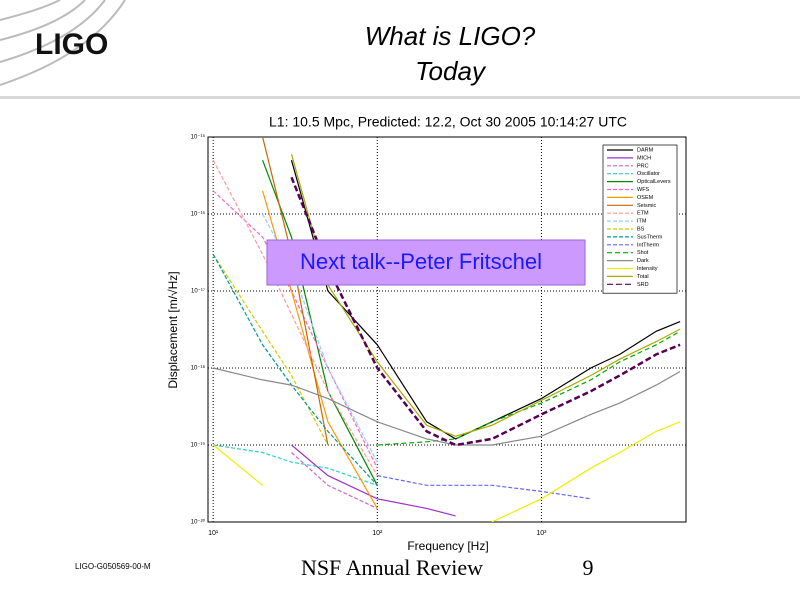 This screenshot has height=600, width=800. Describe the element at coordinates (643, 261) in the screenshot. I see `legend-label: Dark` at that location.